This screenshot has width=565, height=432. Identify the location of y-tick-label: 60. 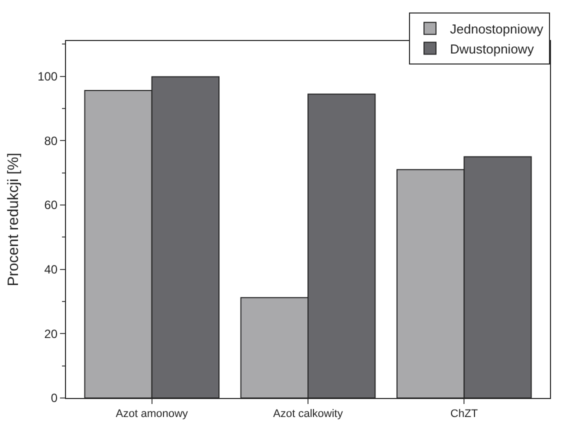
(51, 205).